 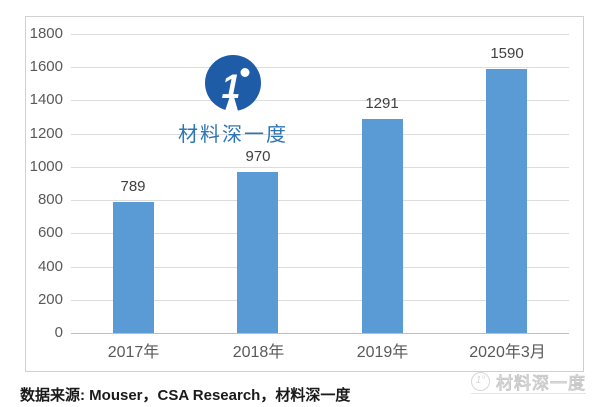 What do you see at coordinates (541, 383) in the screenshot?
I see `bottom-watermark-text: 材料深一度` at bounding box center [541, 383].